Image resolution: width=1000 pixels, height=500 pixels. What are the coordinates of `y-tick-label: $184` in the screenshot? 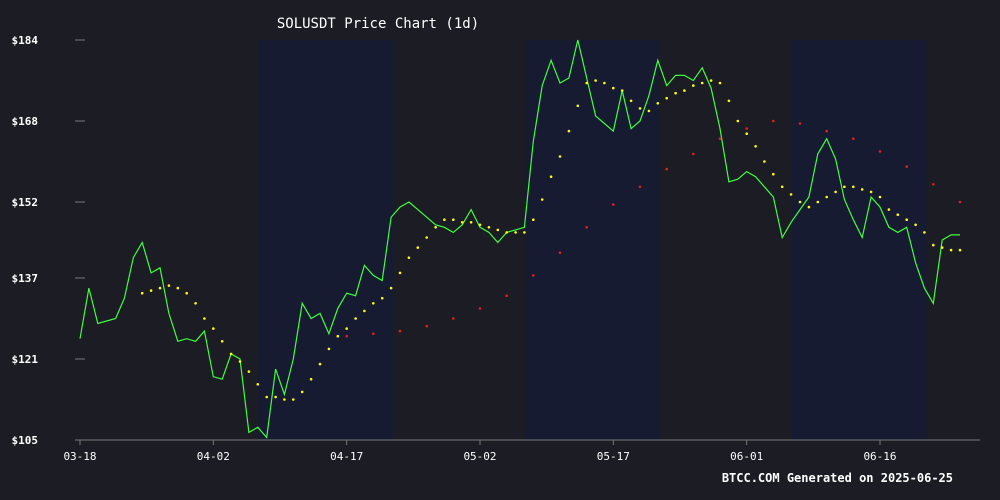 It's located at (25, 40).